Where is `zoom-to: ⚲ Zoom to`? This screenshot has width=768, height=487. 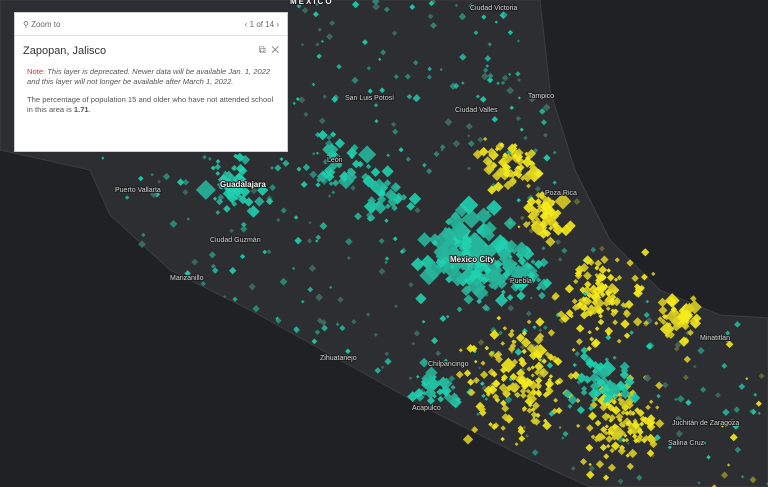
zoom-to: ⚲ Zoom to is located at coordinates (42, 24).